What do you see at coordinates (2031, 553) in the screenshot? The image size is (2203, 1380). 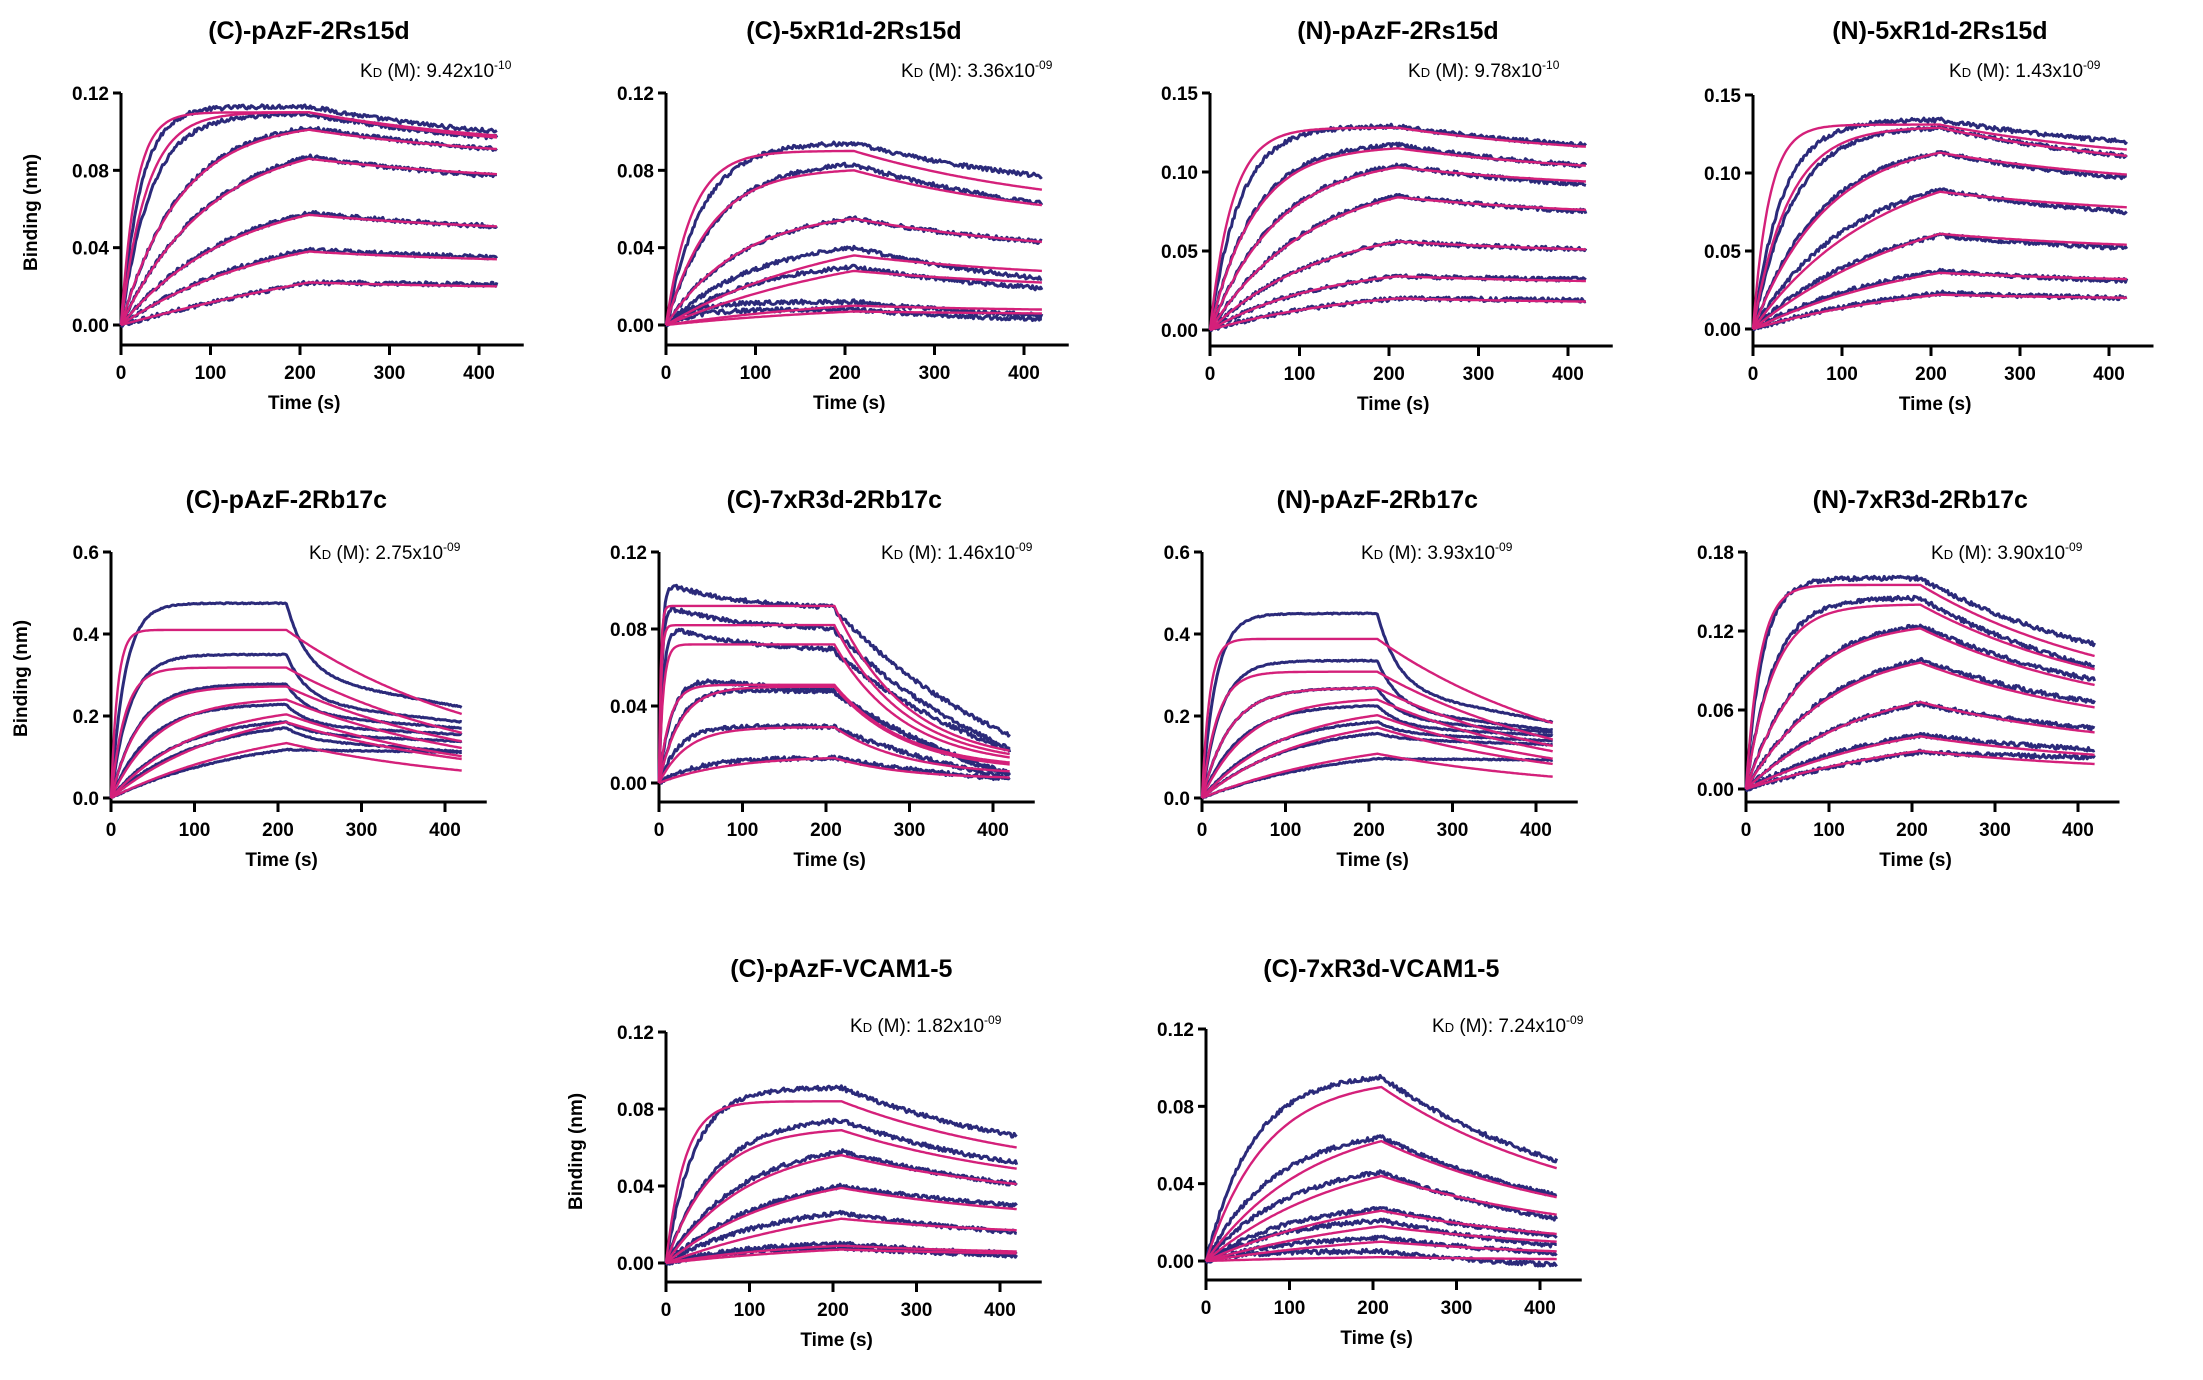 I see `kd-value: 3.90x10` at bounding box center [2031, 553].